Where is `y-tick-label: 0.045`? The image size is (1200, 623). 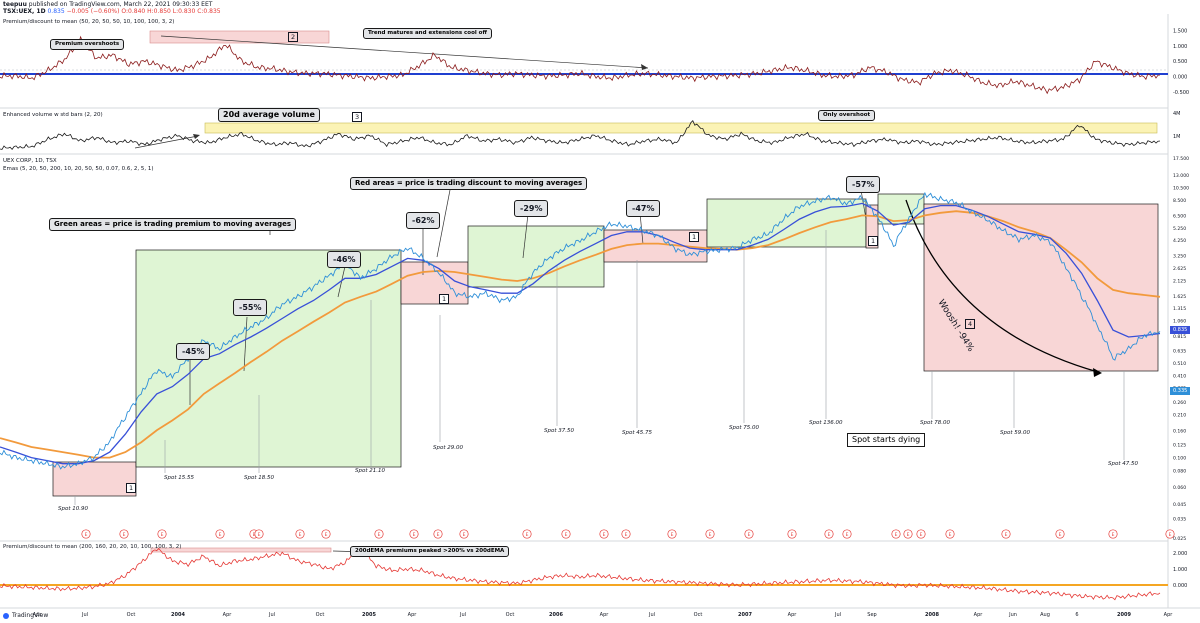
y-tick-label: 0.045 is located at coordinates (1179, 505).